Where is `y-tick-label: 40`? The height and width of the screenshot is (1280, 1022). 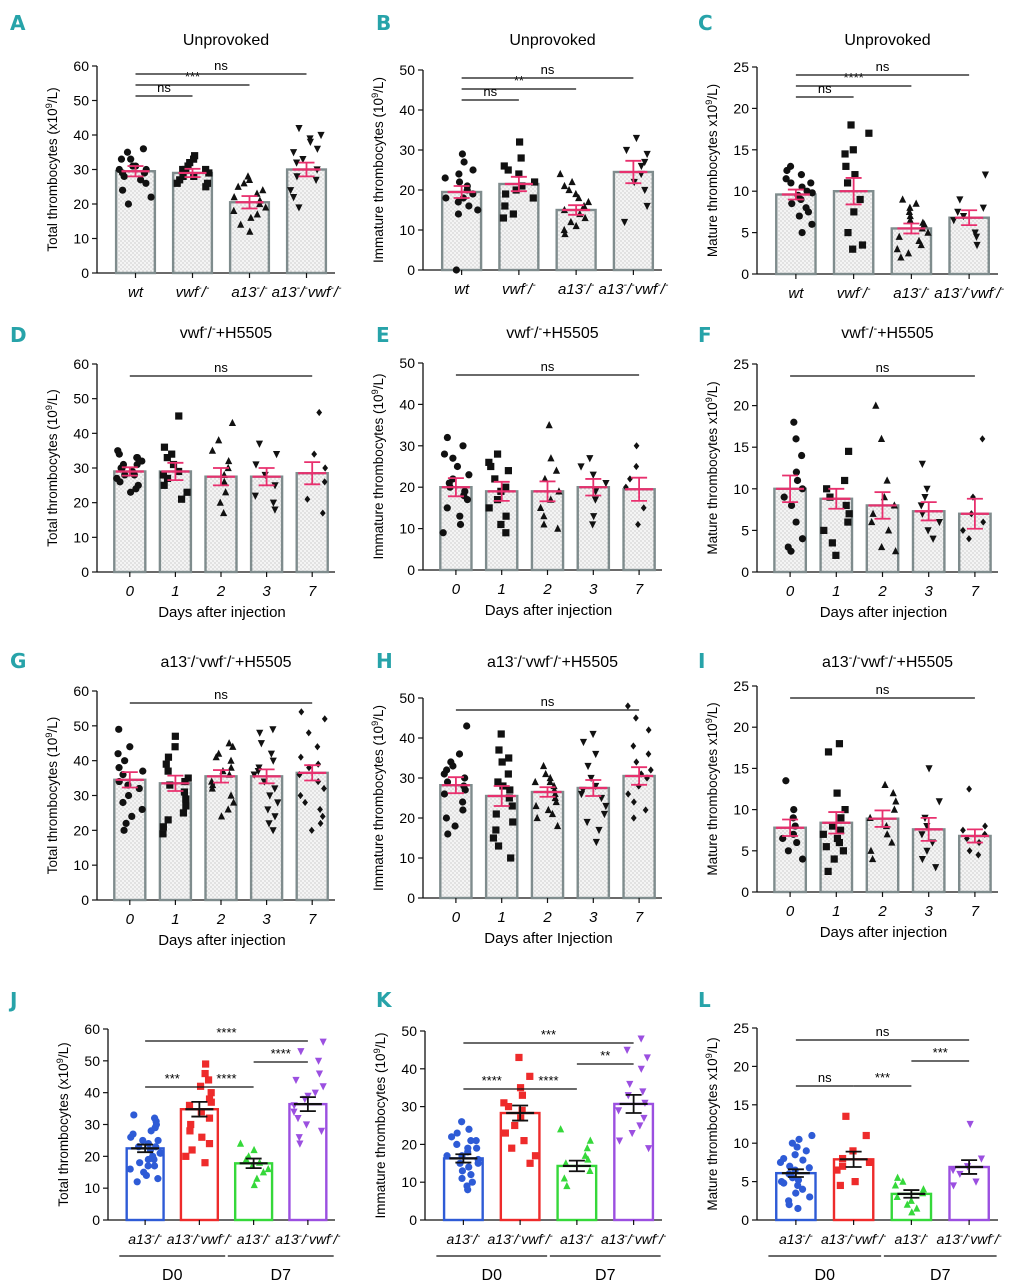
y-tick-label: 40 is located at coordinates (407, 110).